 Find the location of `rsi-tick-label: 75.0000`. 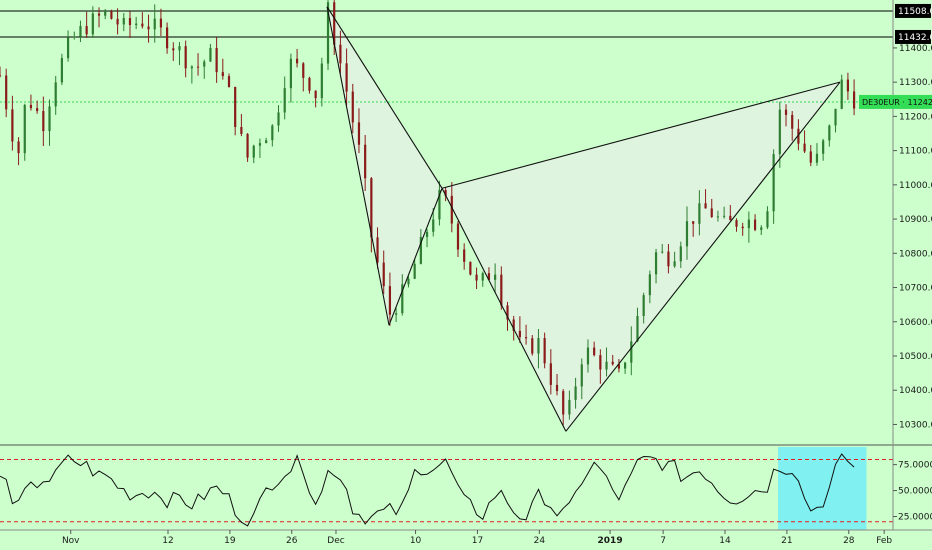

rsi-tick-label: 75.0000 is located at coordinates (915, 466).